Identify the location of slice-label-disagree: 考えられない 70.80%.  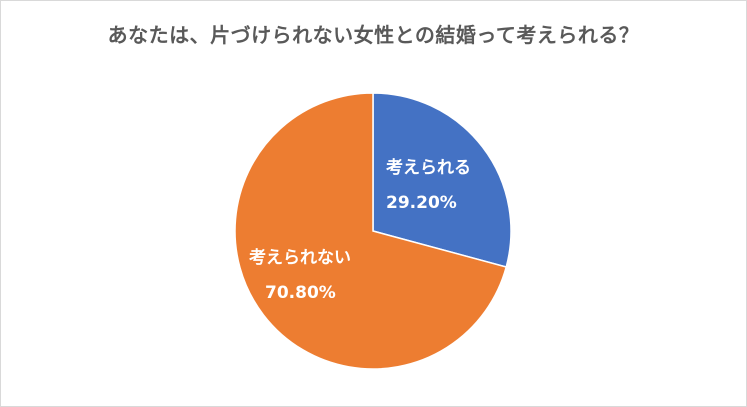
(300, 276).